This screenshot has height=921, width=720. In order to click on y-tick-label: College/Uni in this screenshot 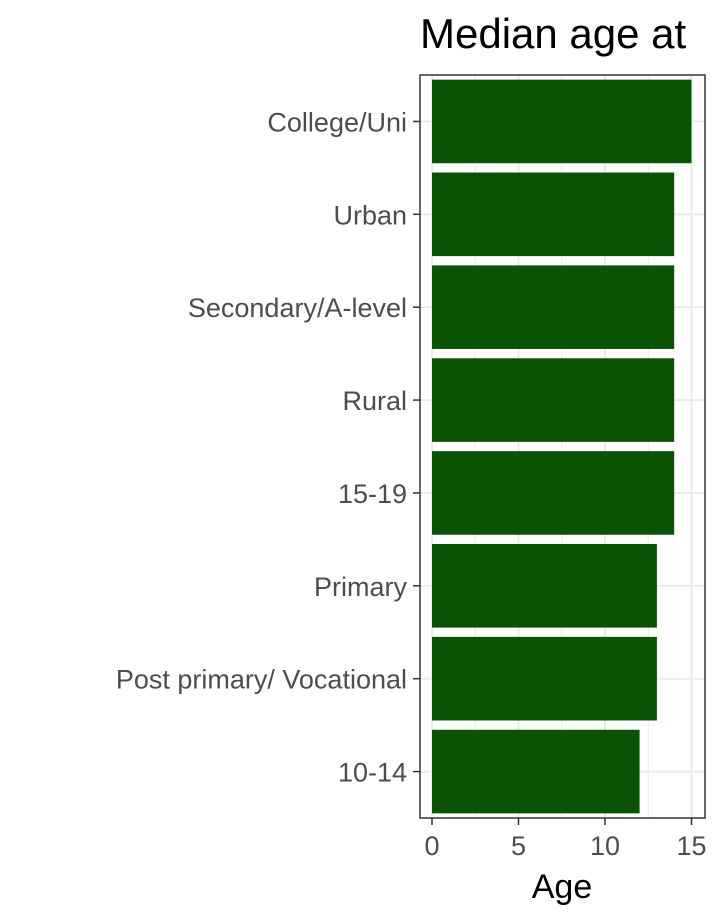, I will do `click(337, 122)`.